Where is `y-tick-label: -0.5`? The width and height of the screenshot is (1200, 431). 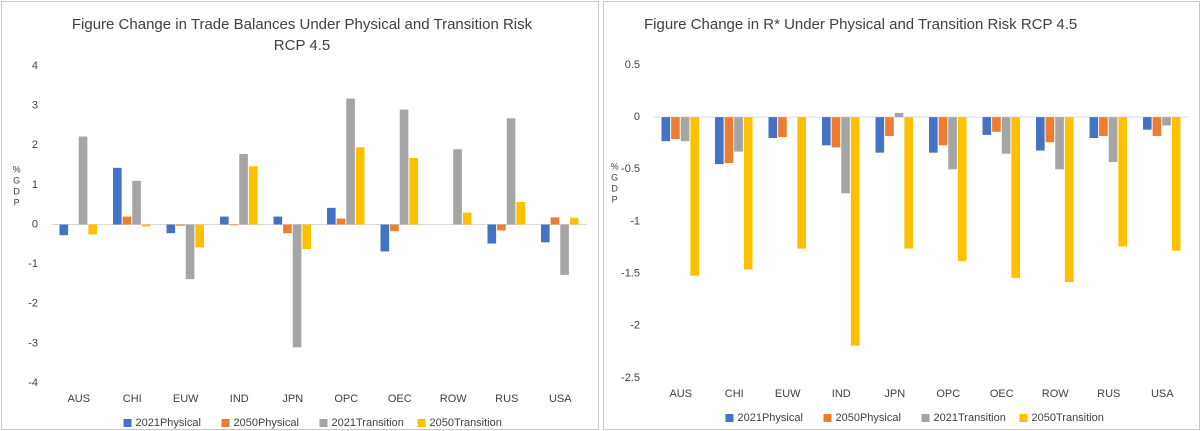
y-tick-label: -0.5 is located at coordinates (630, 169).